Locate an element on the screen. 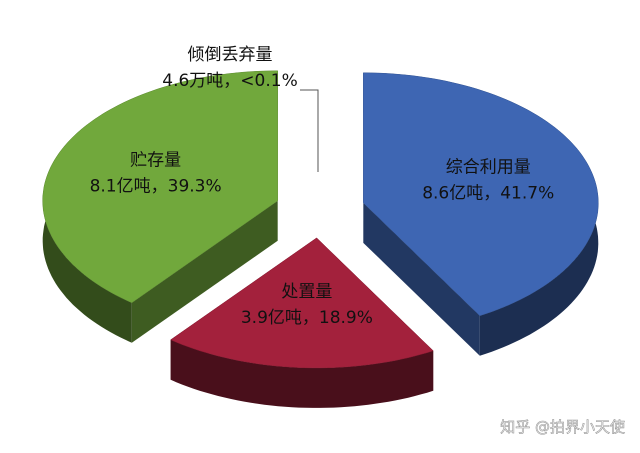 This screenshot has height=453, width=640. slice-value-label: 4.6万吨，<0.1% is located at coordinates (229, 81).